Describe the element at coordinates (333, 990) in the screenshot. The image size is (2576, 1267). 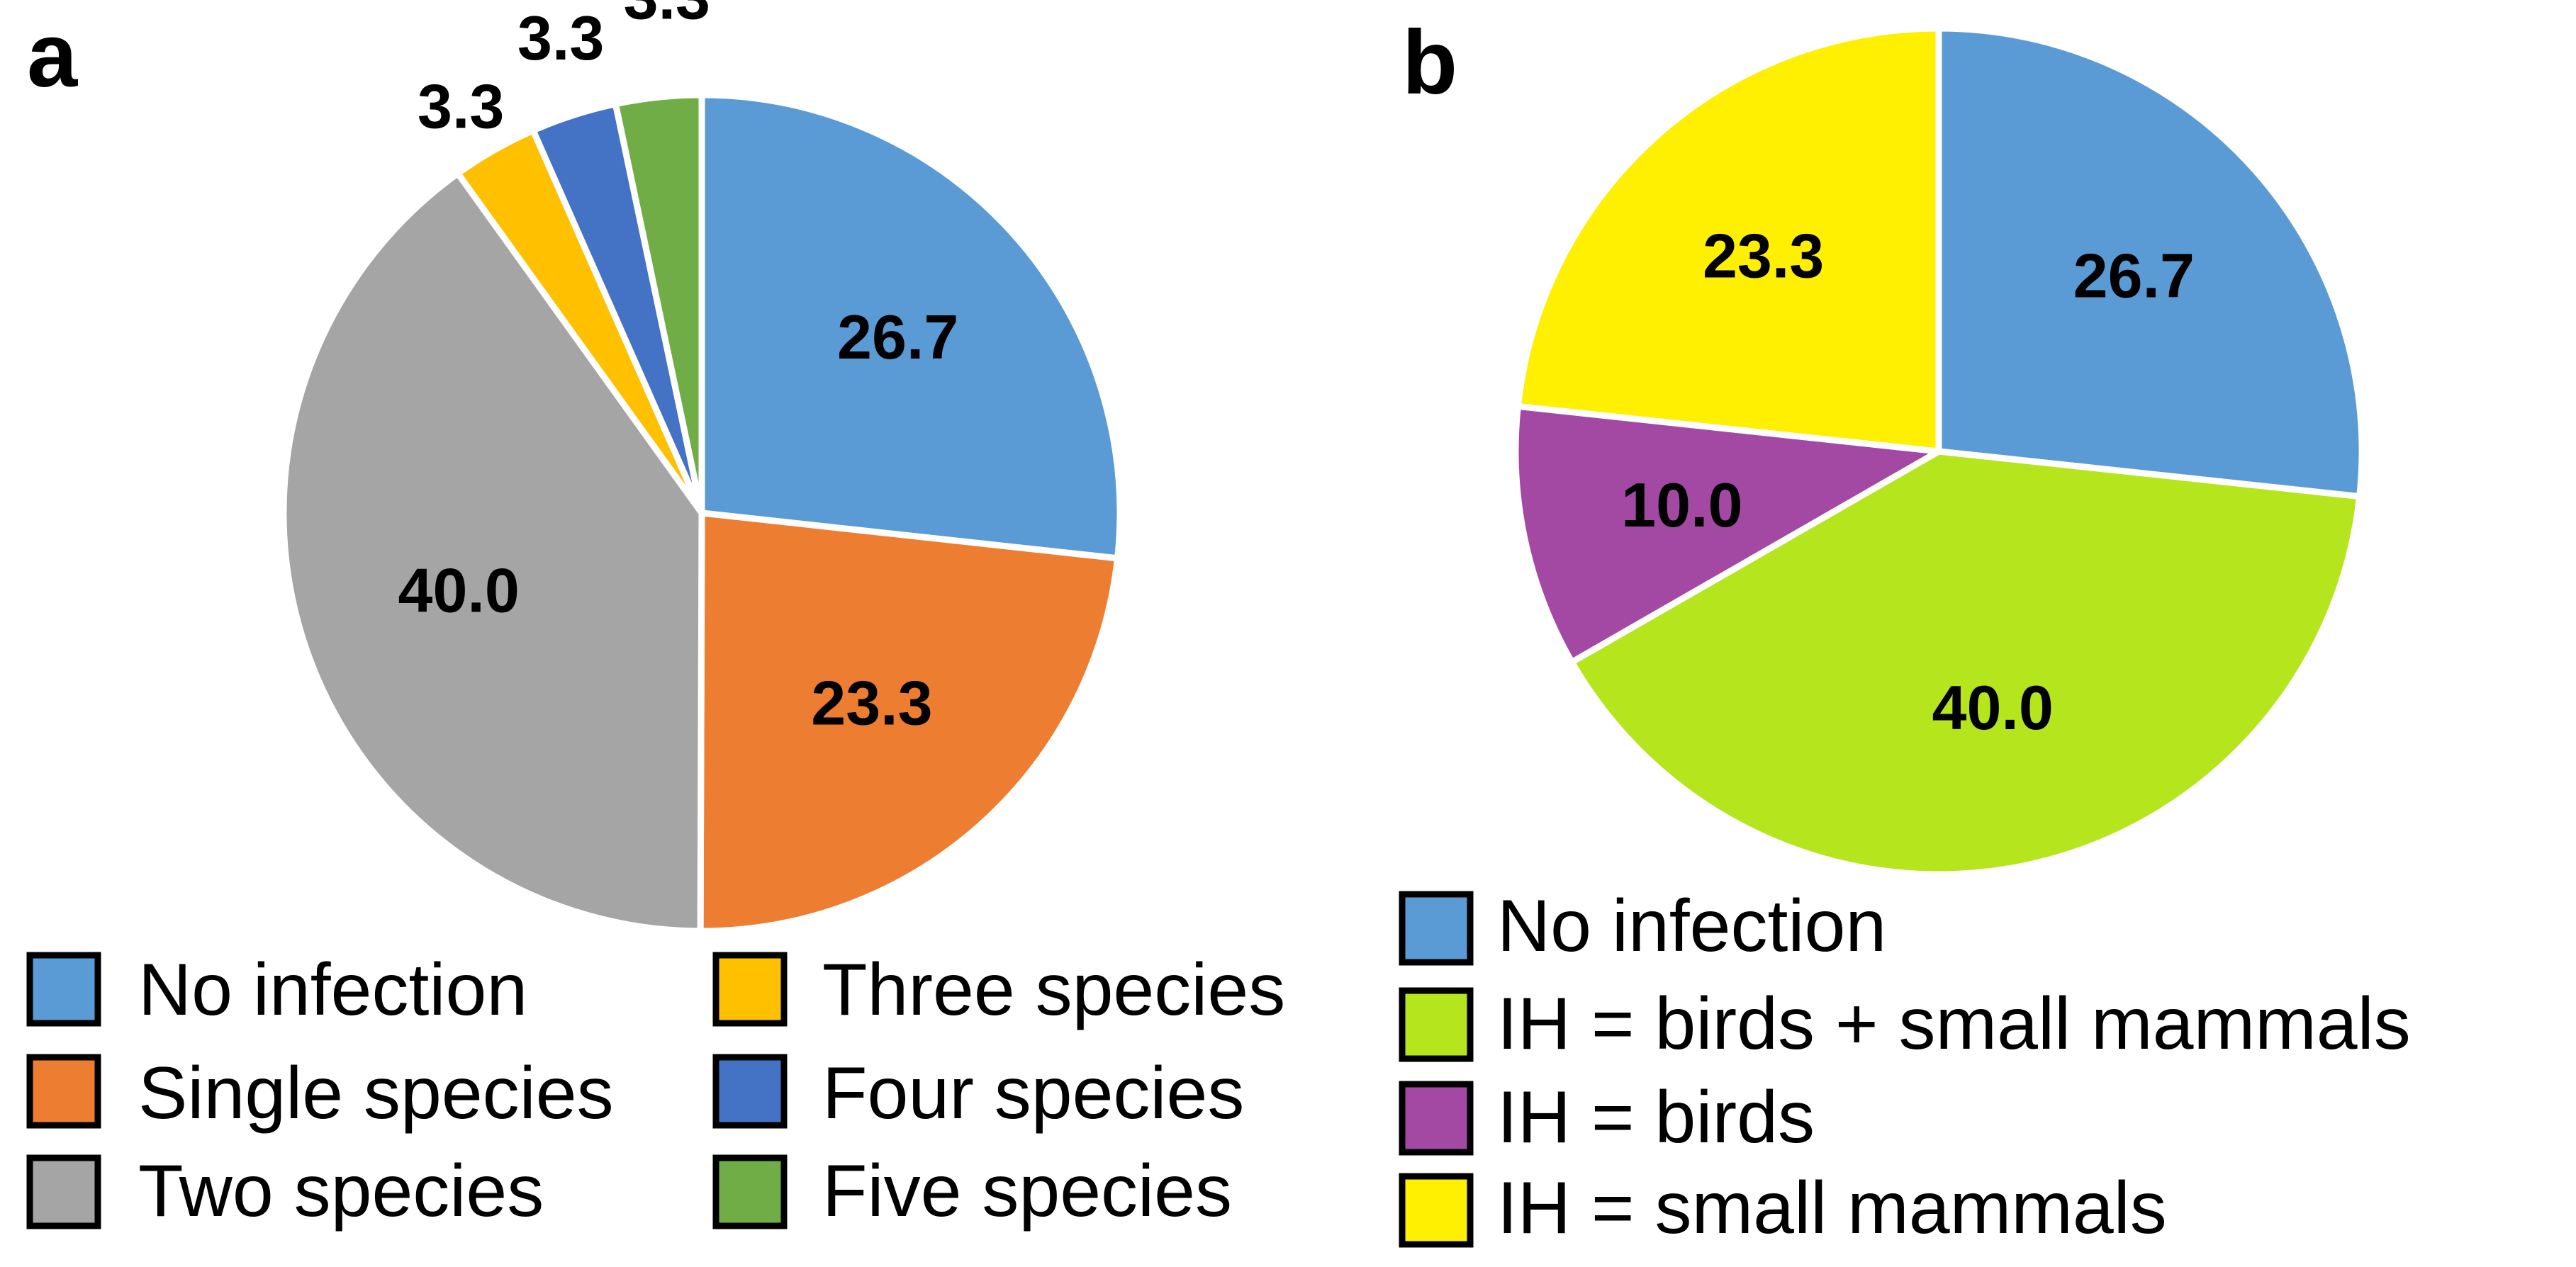
I see `legend-a-label-1: No infection` at that location.